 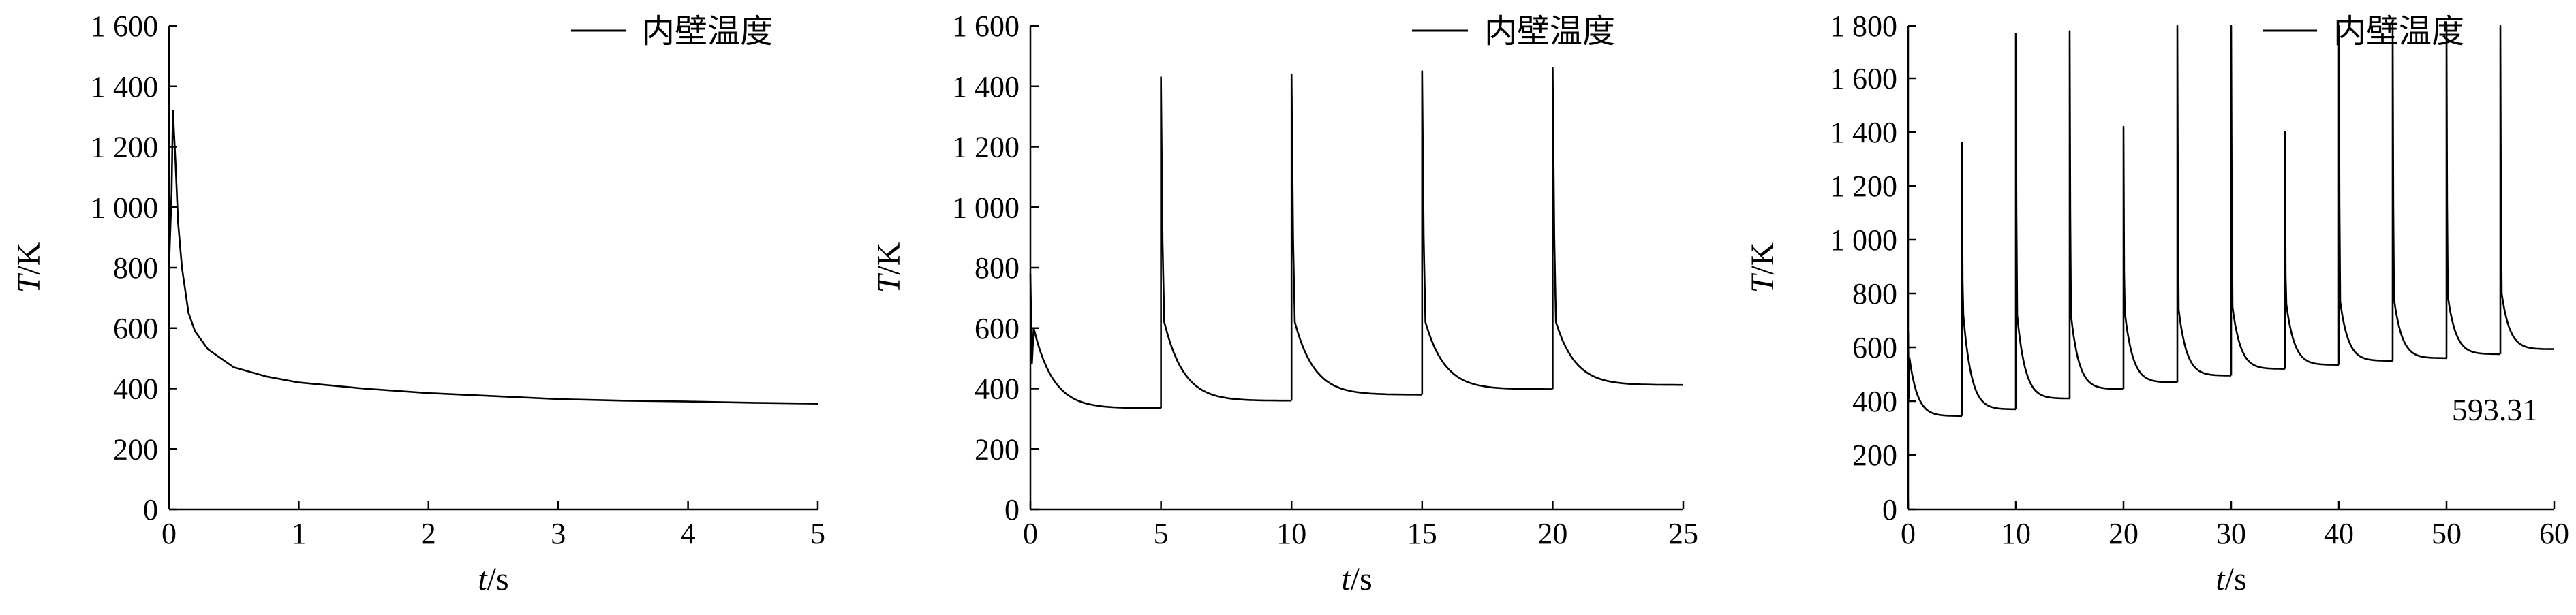 What do you see at coordinates (1863, 26) in the screenshot?
I see `y-tick-label: 1 800` at bounding box center [1863, 26].